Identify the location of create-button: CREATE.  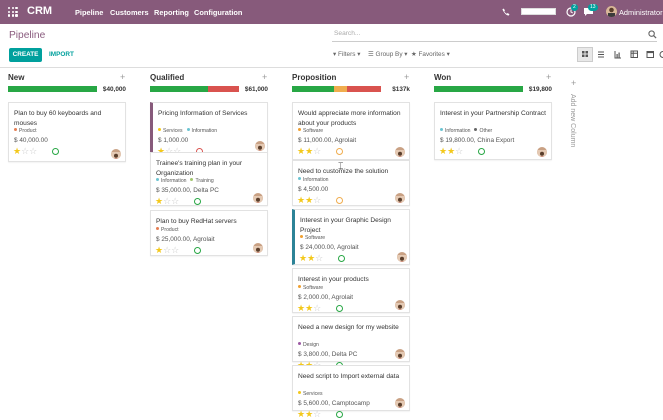
(25, 55).